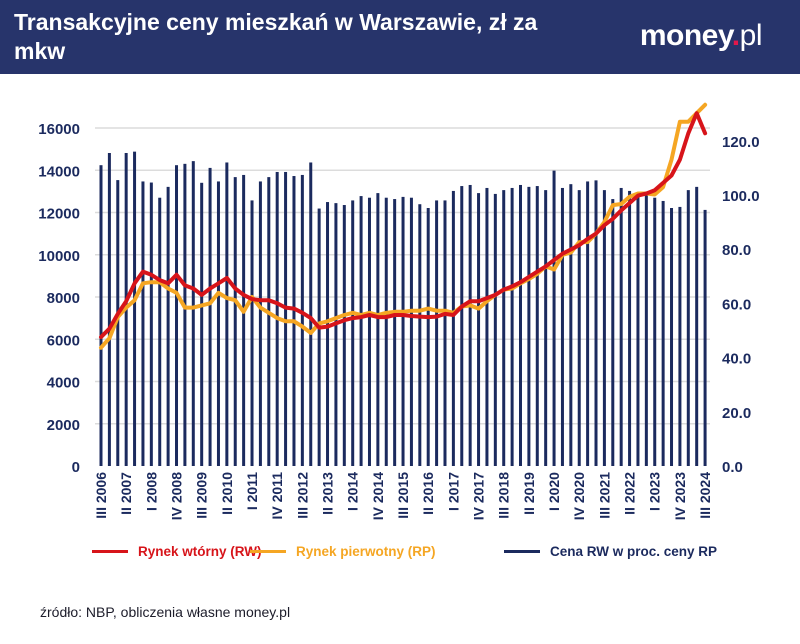  Describe the element at coordinates (522, 551) in the screenshot. I see `legend-swatch-ratio` at that location.